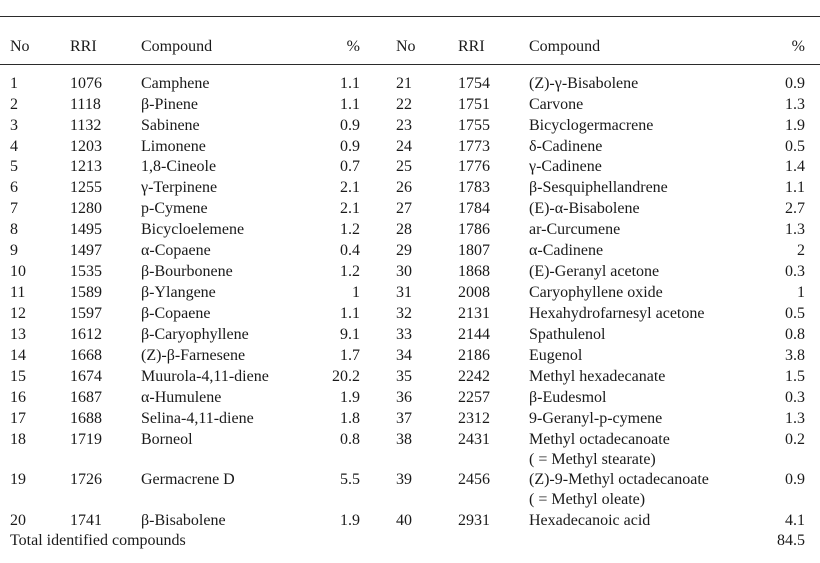 Image resolution: width=820 pixels, height=563 pixels. Describe the element at coordinates (474, 187) in the screenshot. I see `cell-rri: 1783` at that location.